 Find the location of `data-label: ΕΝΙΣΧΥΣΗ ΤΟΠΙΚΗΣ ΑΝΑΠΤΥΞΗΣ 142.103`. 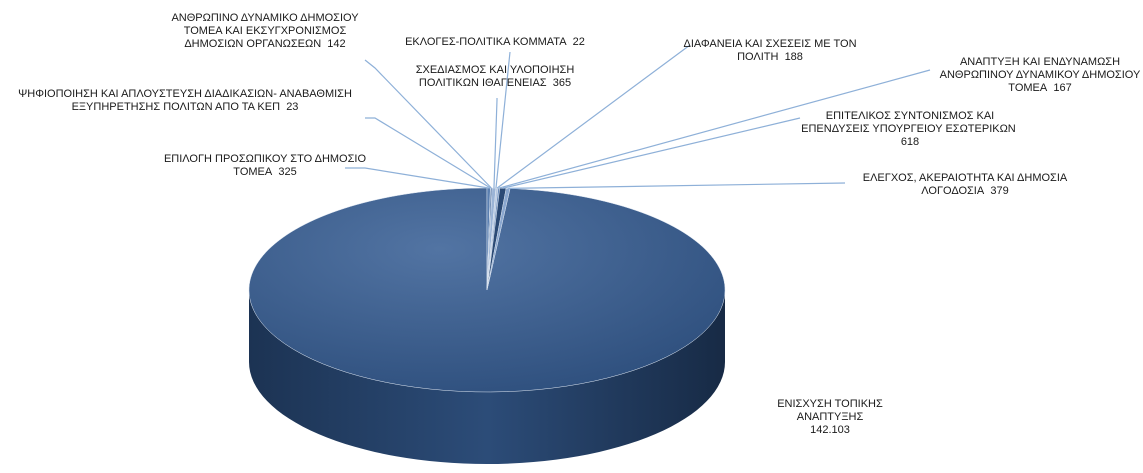

data-label: ΕΝΙΣΧΥΣΗ ΤΟΠΙΚΗΣ ΑΝΑΠΤΥΞΗΣ 142.103 is located at coordinates (830, 417).